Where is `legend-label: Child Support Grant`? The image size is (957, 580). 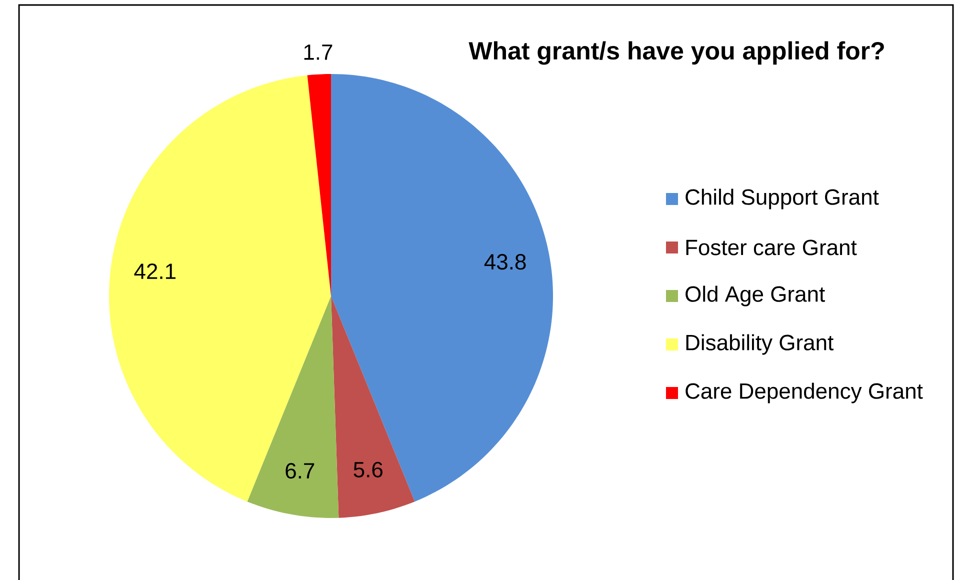
legend-label: Child Support Grant is located at coordinates (782, 199).